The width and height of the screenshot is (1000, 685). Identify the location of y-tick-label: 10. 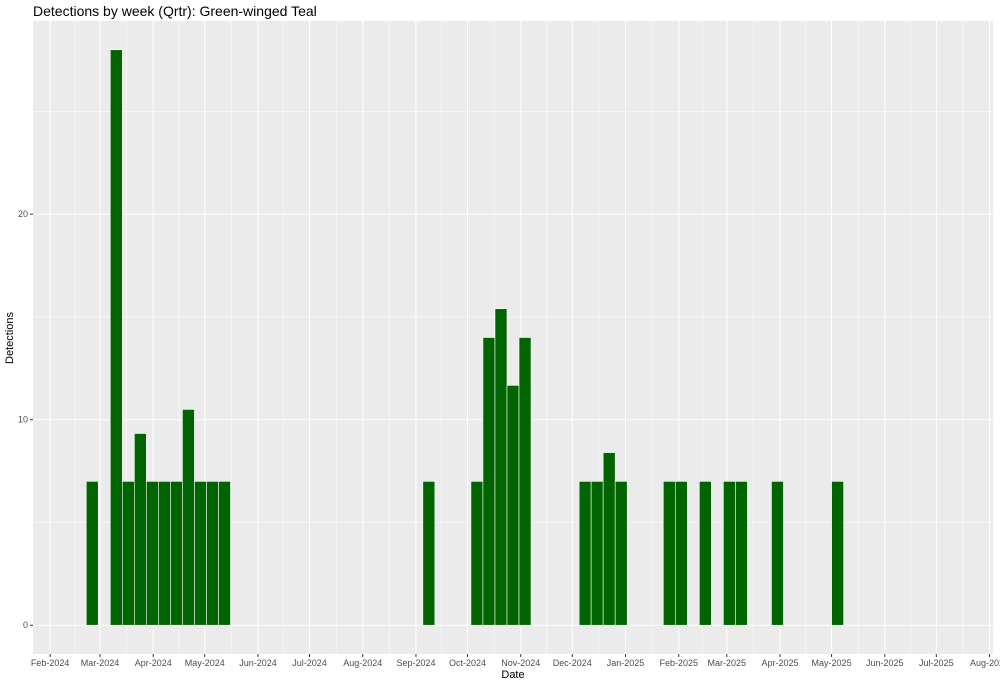
(23, 420).